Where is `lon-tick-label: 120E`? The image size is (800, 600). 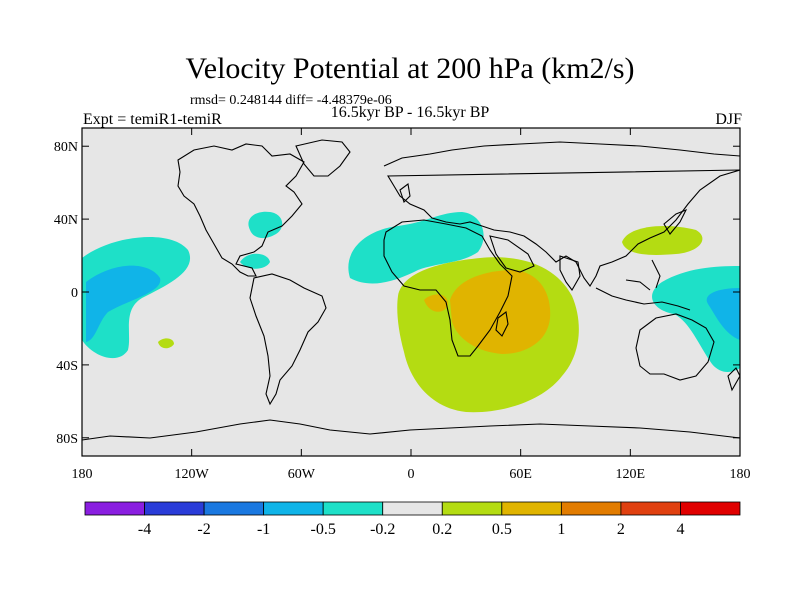
lon-tick-label: 120E is located at coordinates (631, 474).